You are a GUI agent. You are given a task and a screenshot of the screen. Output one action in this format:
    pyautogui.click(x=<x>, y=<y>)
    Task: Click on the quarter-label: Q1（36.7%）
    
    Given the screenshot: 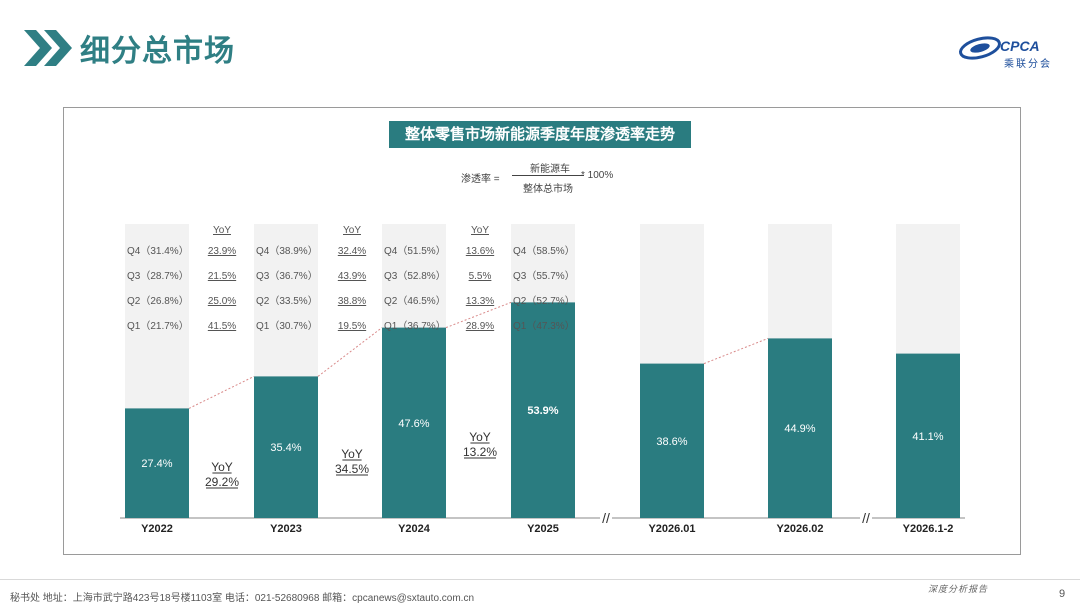 What is the action you would take?
    pyautogui.click(x=415, y=326)
    